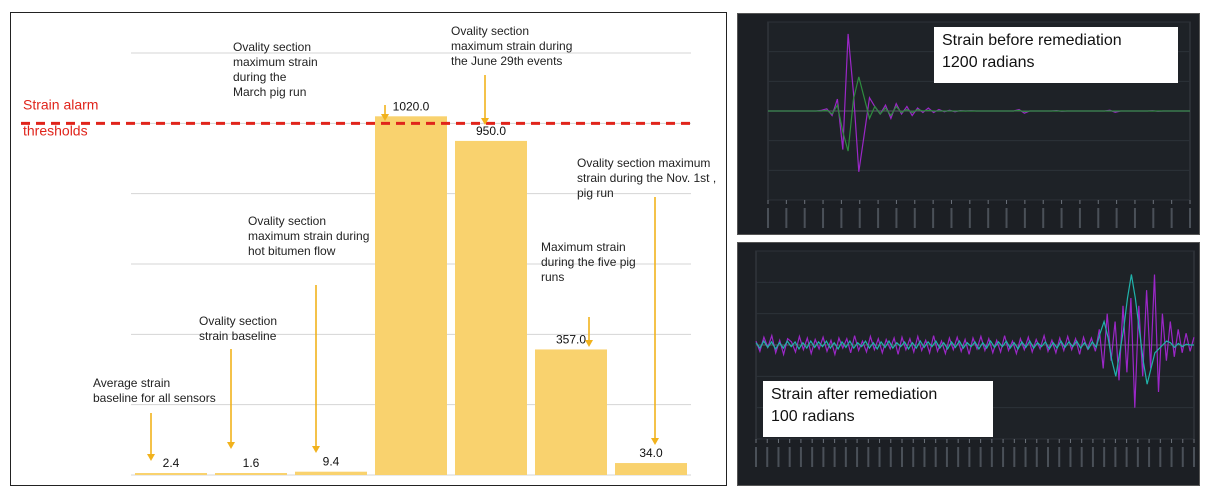  Describe the element at coordinates (988, 62) in the screenshot. I see `strain-before-caption-line2: 1200 radians` at that location.